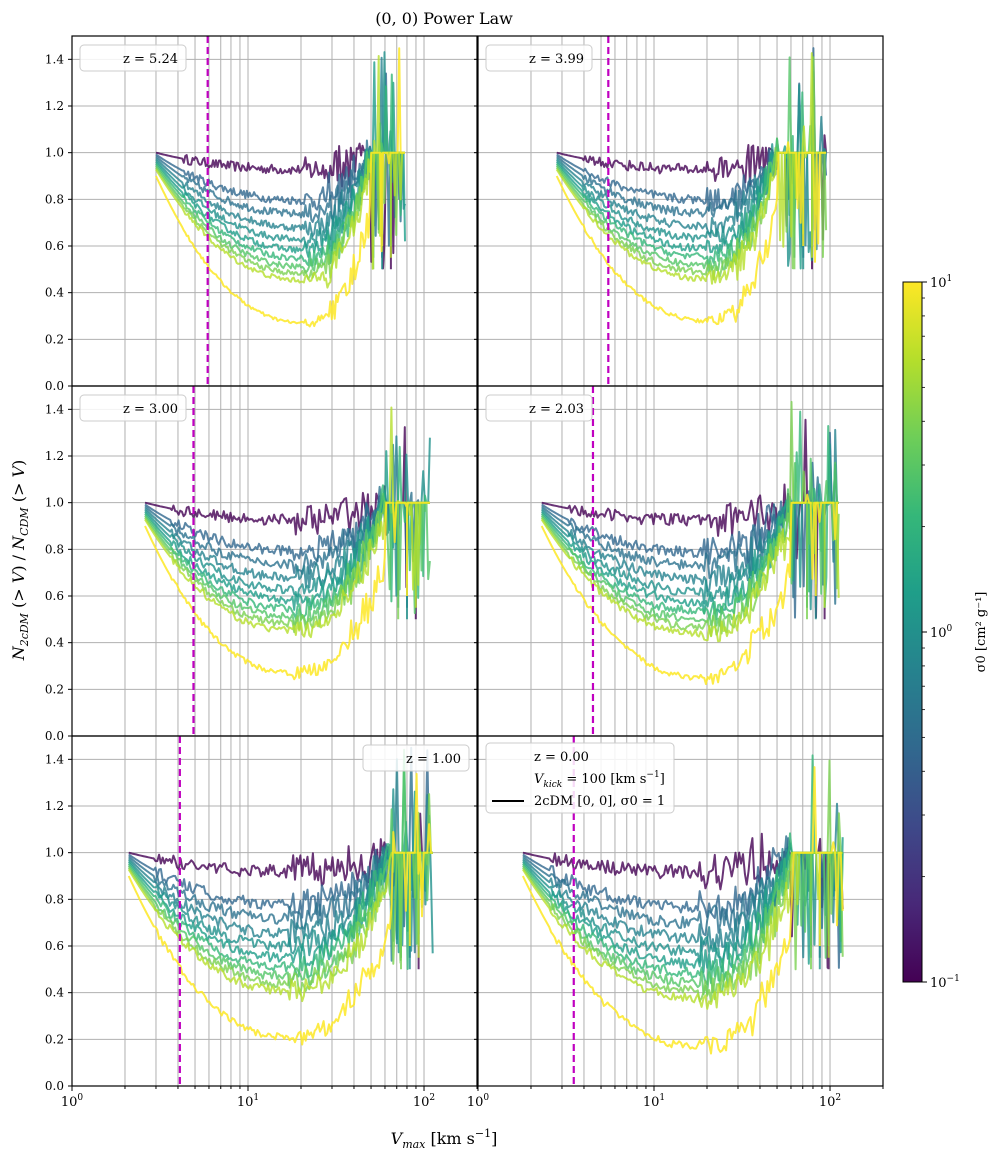  What do you see at coordinates (556, 409) in the screenshot?
I see `legend-redshift: z = 2.03` at bounding box center [556, 409].